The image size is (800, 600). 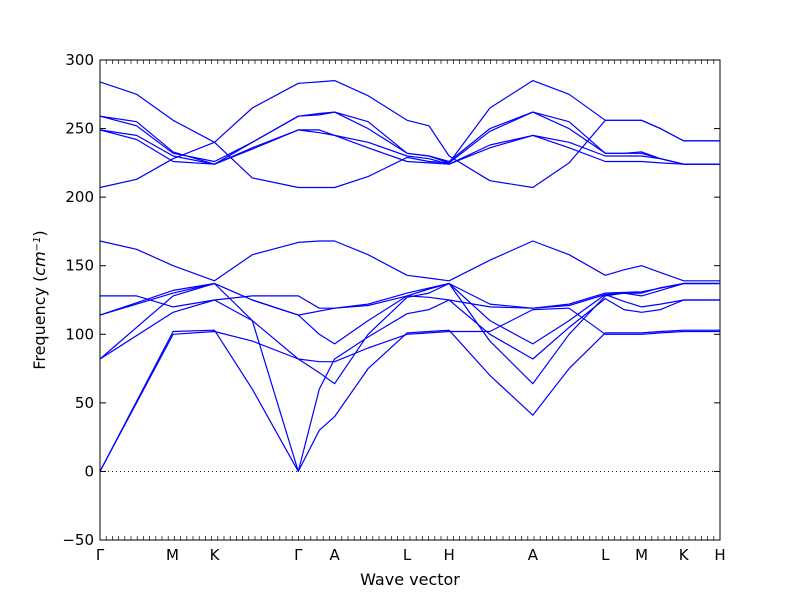 What do you see at coordinates (79, 266) in the screenshot?
I see `y-tick-label: 150` at bounding box center [79, 266].